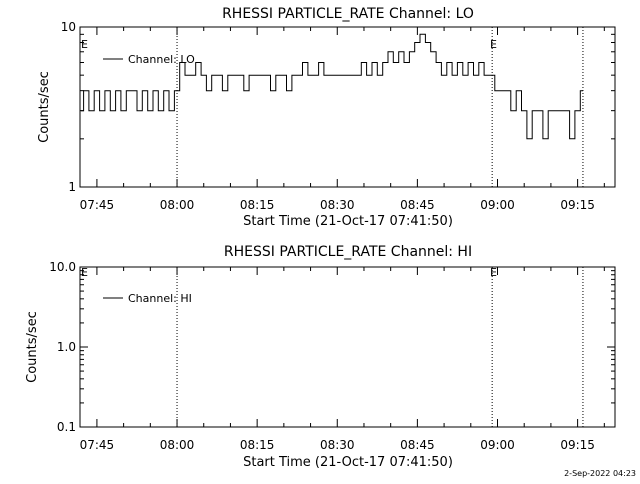 The height and width of the screenshot is (484, 640). I want to click on panel-lo-xtick-labels: 07:45 08:00 08:15 08:30 08:45 09:00 09:15, so click(337, 205).